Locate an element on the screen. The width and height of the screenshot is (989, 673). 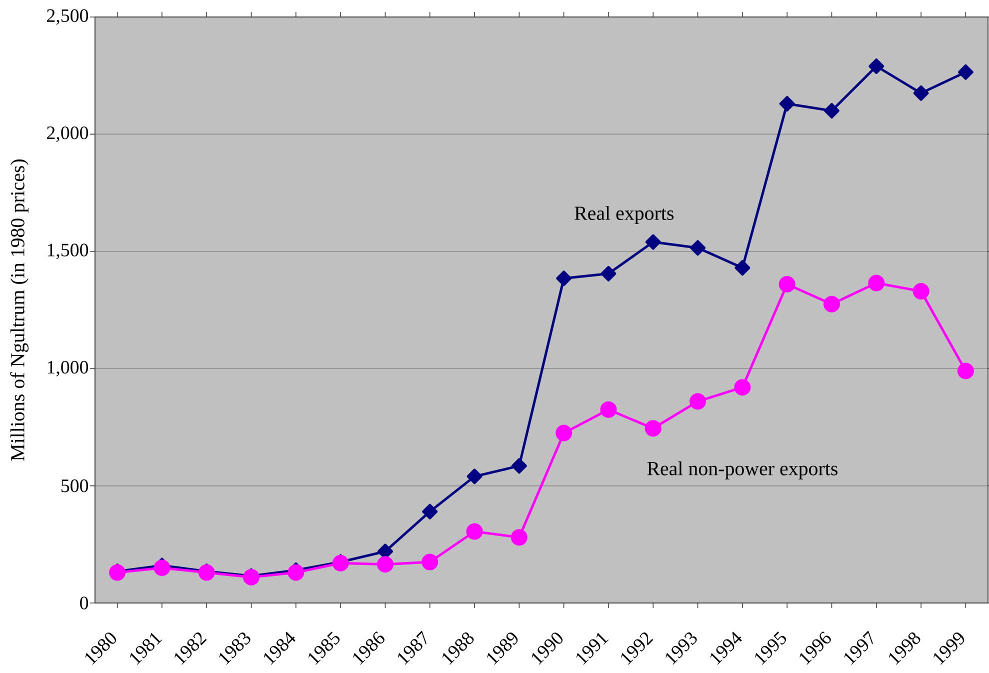
series-label: Real exports is located at coordinates (624, 215).